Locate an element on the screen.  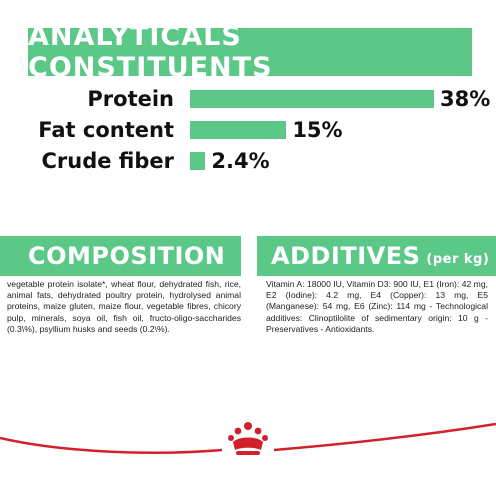
fat-content-label: Fat content is located at coordinates (106, 130).